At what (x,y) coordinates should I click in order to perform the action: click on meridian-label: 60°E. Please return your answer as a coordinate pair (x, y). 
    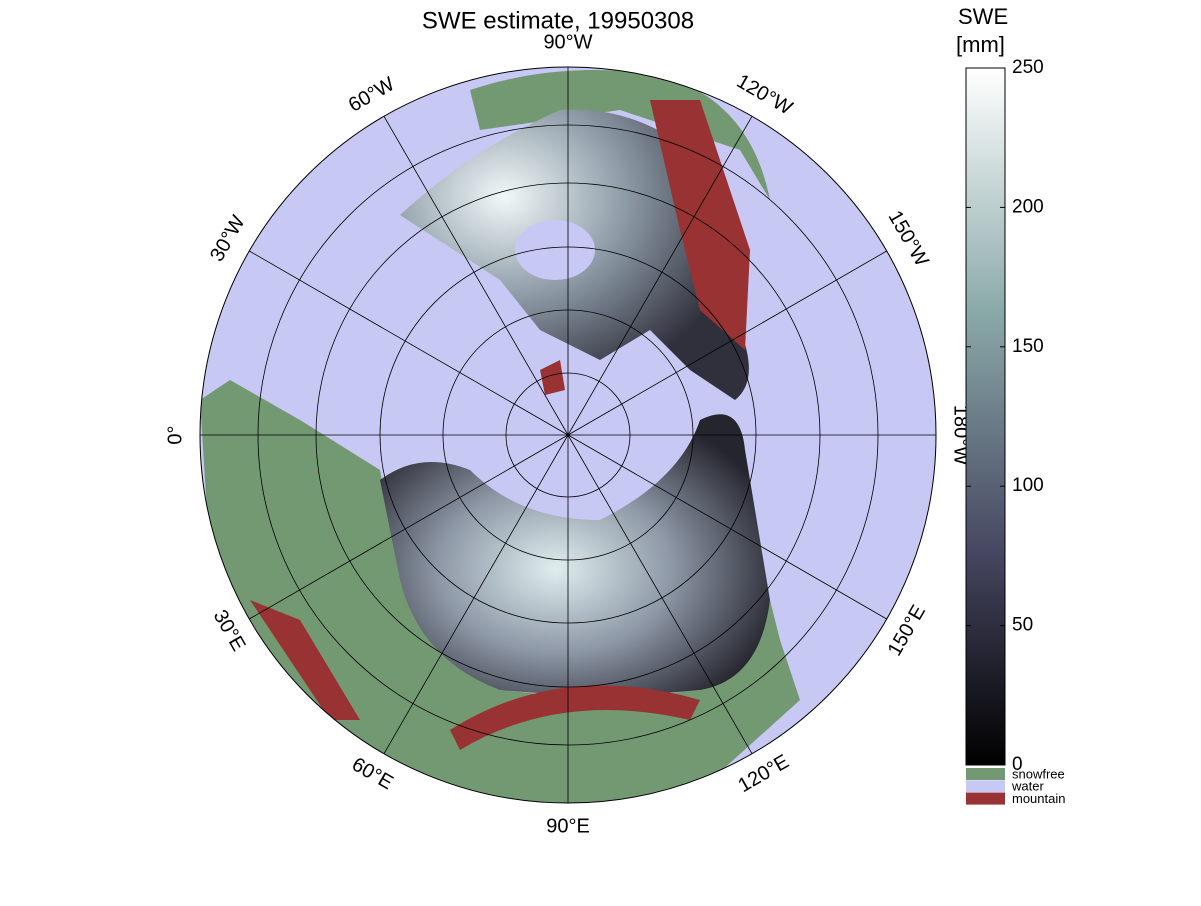
    Looking at the image, I should click on (372, 773).